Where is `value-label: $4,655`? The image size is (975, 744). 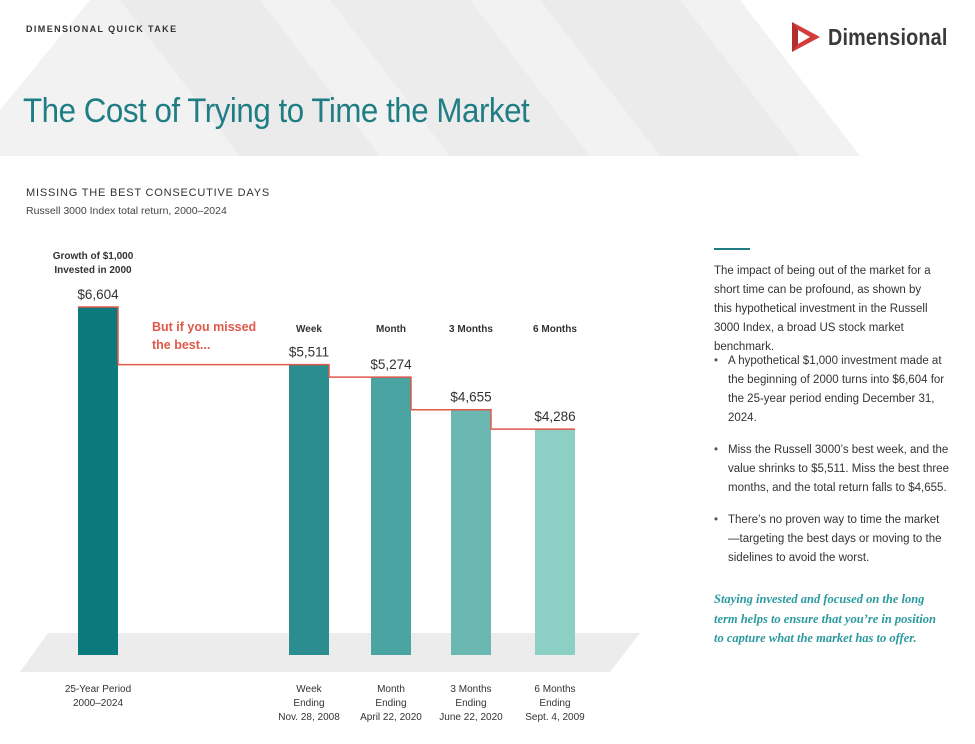 value-label: $4,655 is located at coordinates (470, 397).